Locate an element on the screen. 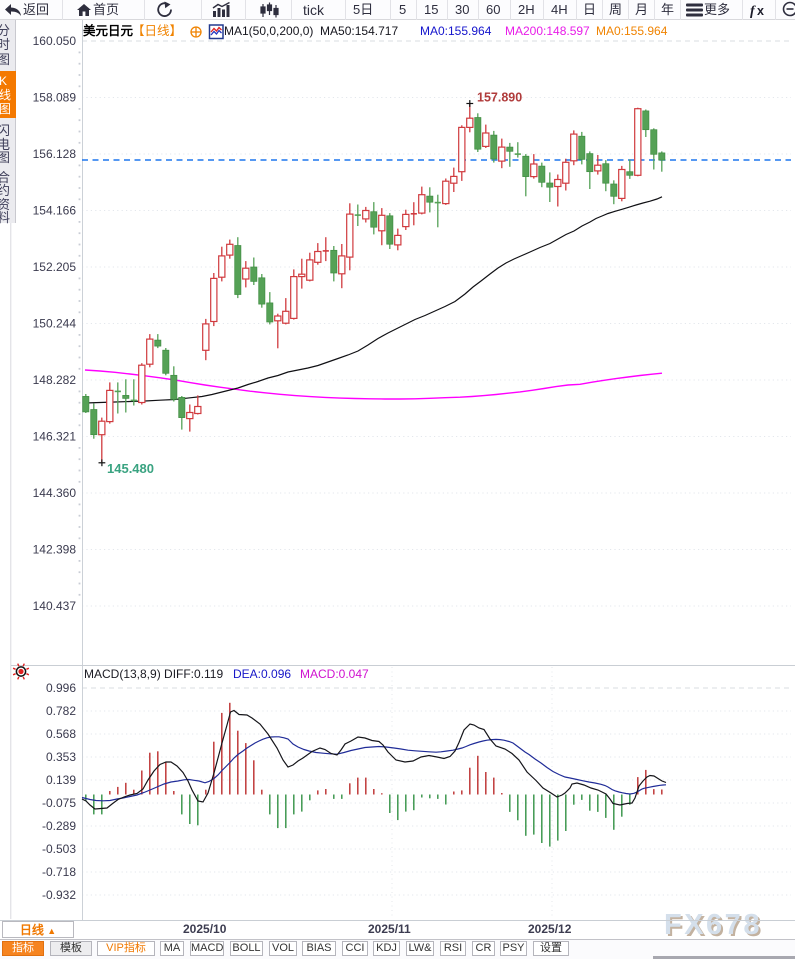 This screenshot has width=795, height=959. svg-text: 145.480 is located at coordinates (130, 468).